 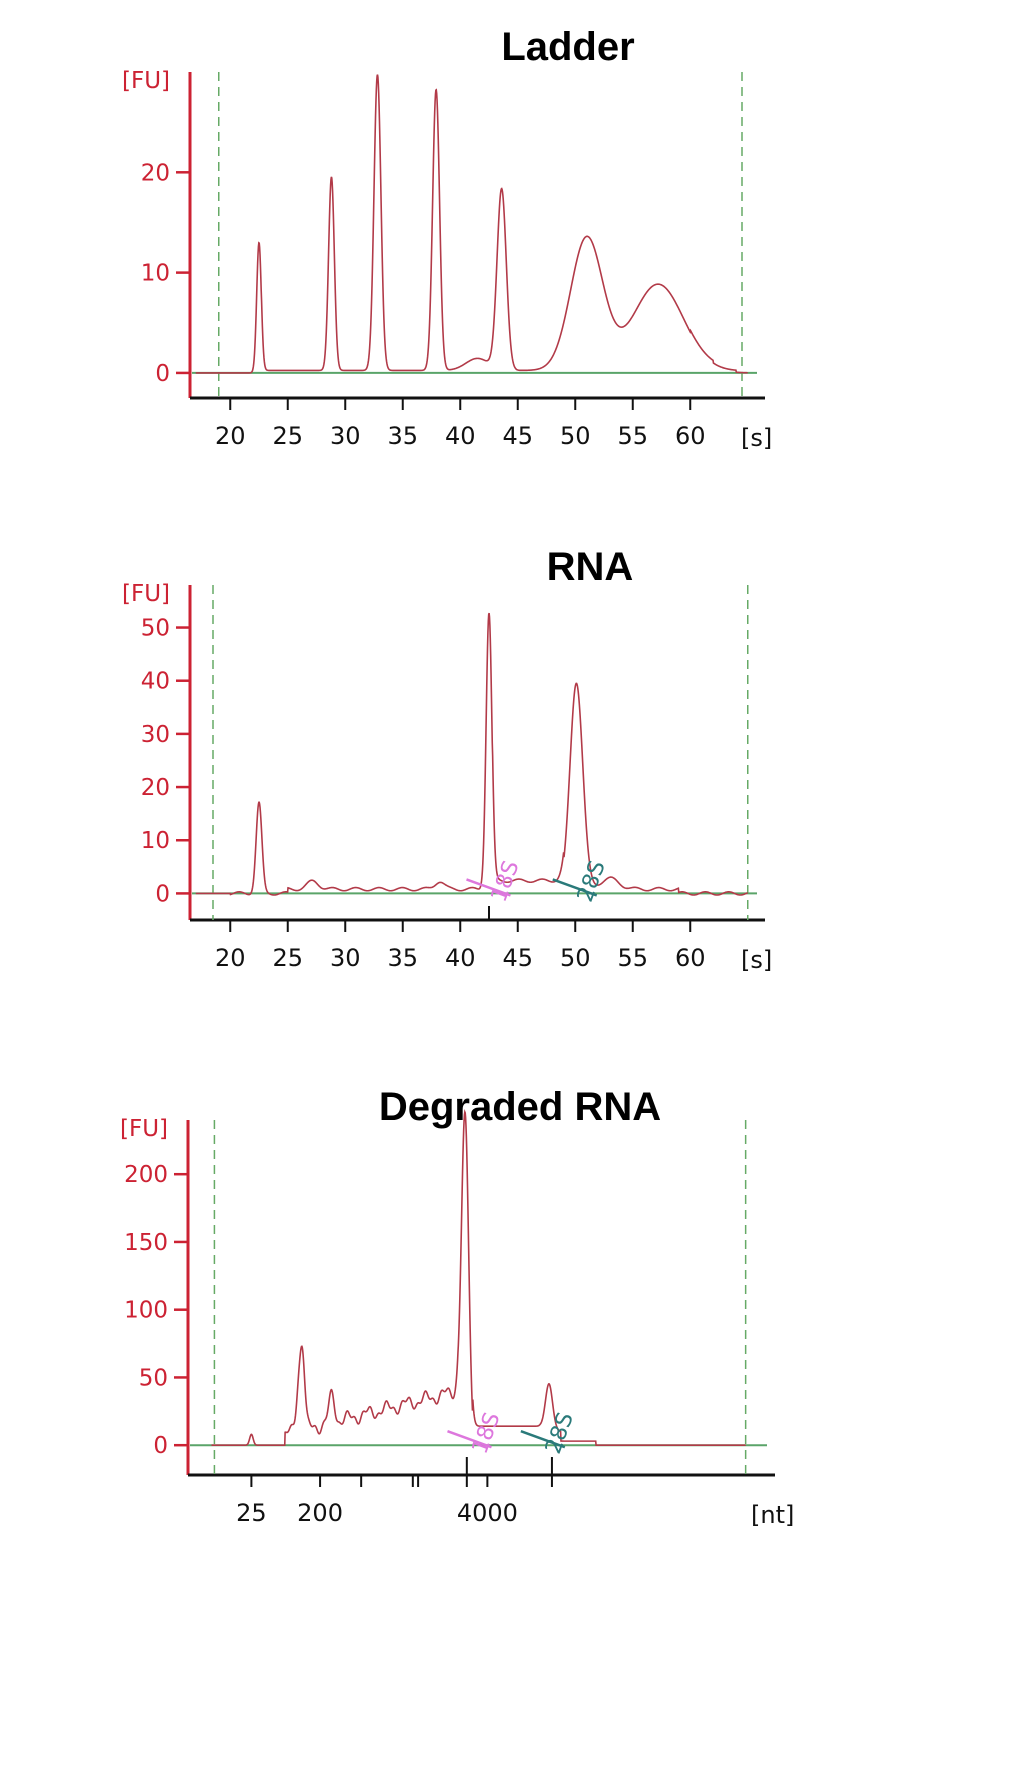 I want to click on y-tick-label: 100, so click(x=146, y=1311).